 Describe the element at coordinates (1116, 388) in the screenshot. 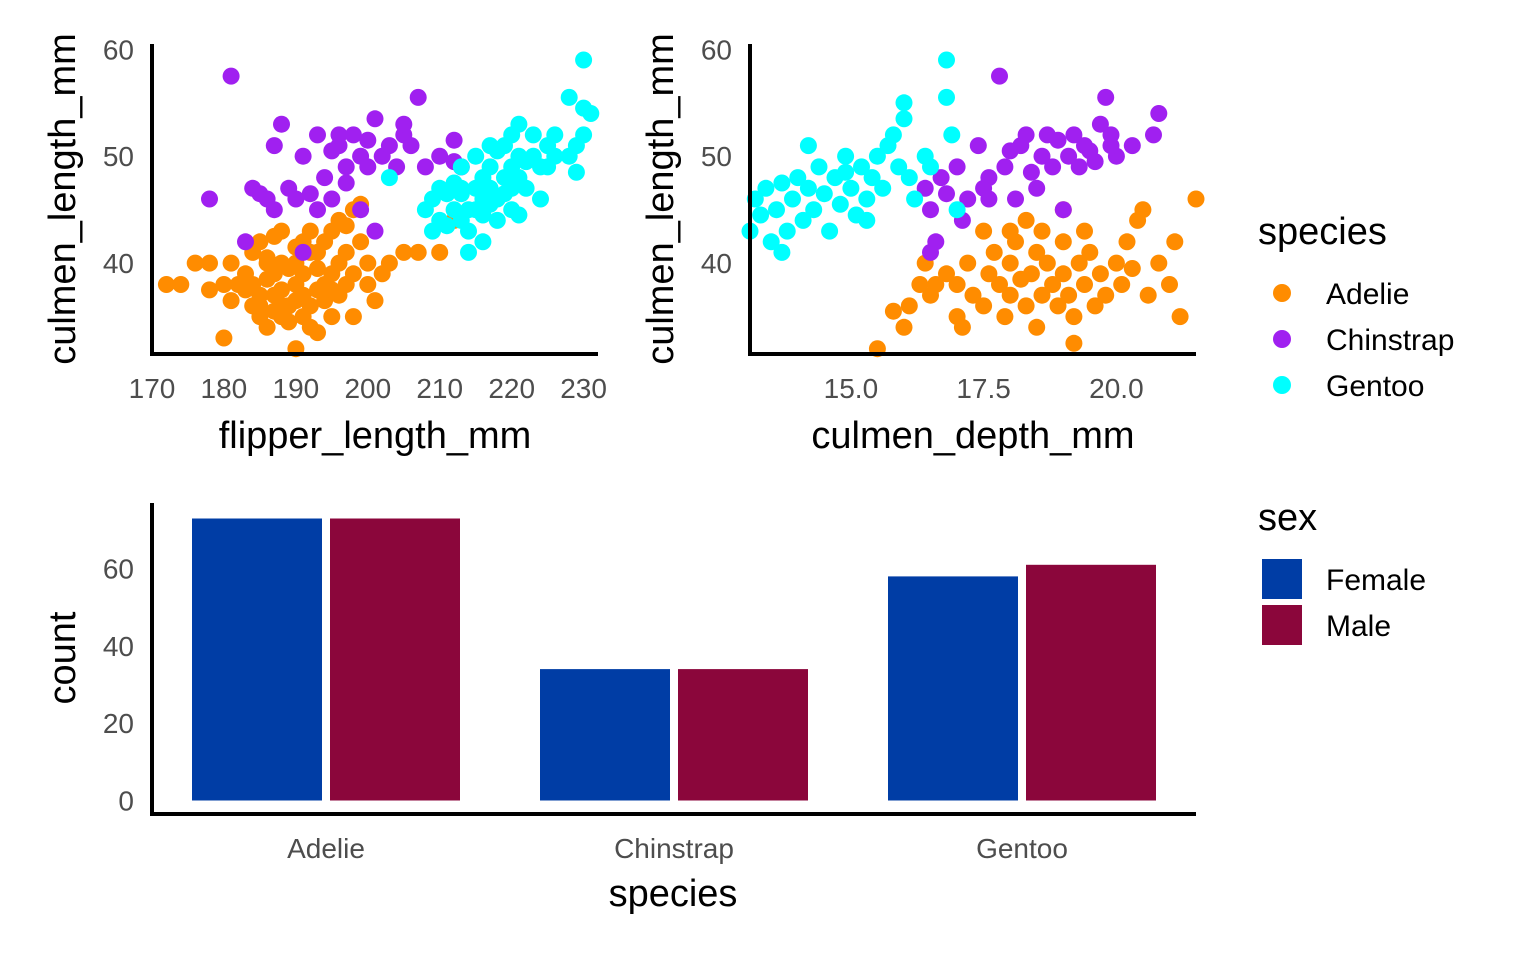

I see `x-tick-label: 20.0` at that location.